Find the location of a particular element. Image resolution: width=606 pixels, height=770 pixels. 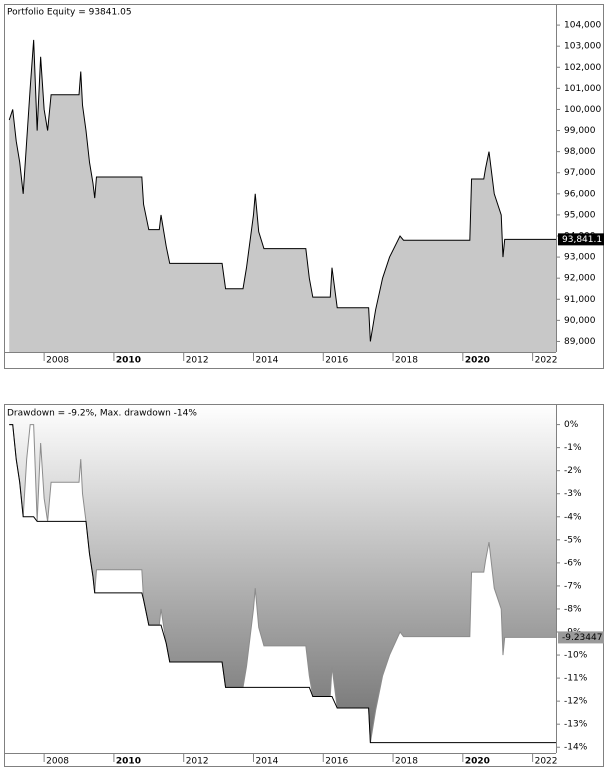

y-tick-label: -8% is located at coordinates (573, 609).